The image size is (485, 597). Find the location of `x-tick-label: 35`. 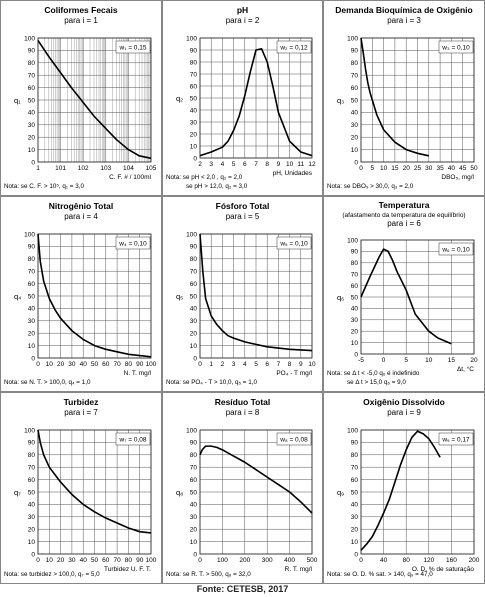

x-tick-label: 35 is located at coordinates (440, 168).